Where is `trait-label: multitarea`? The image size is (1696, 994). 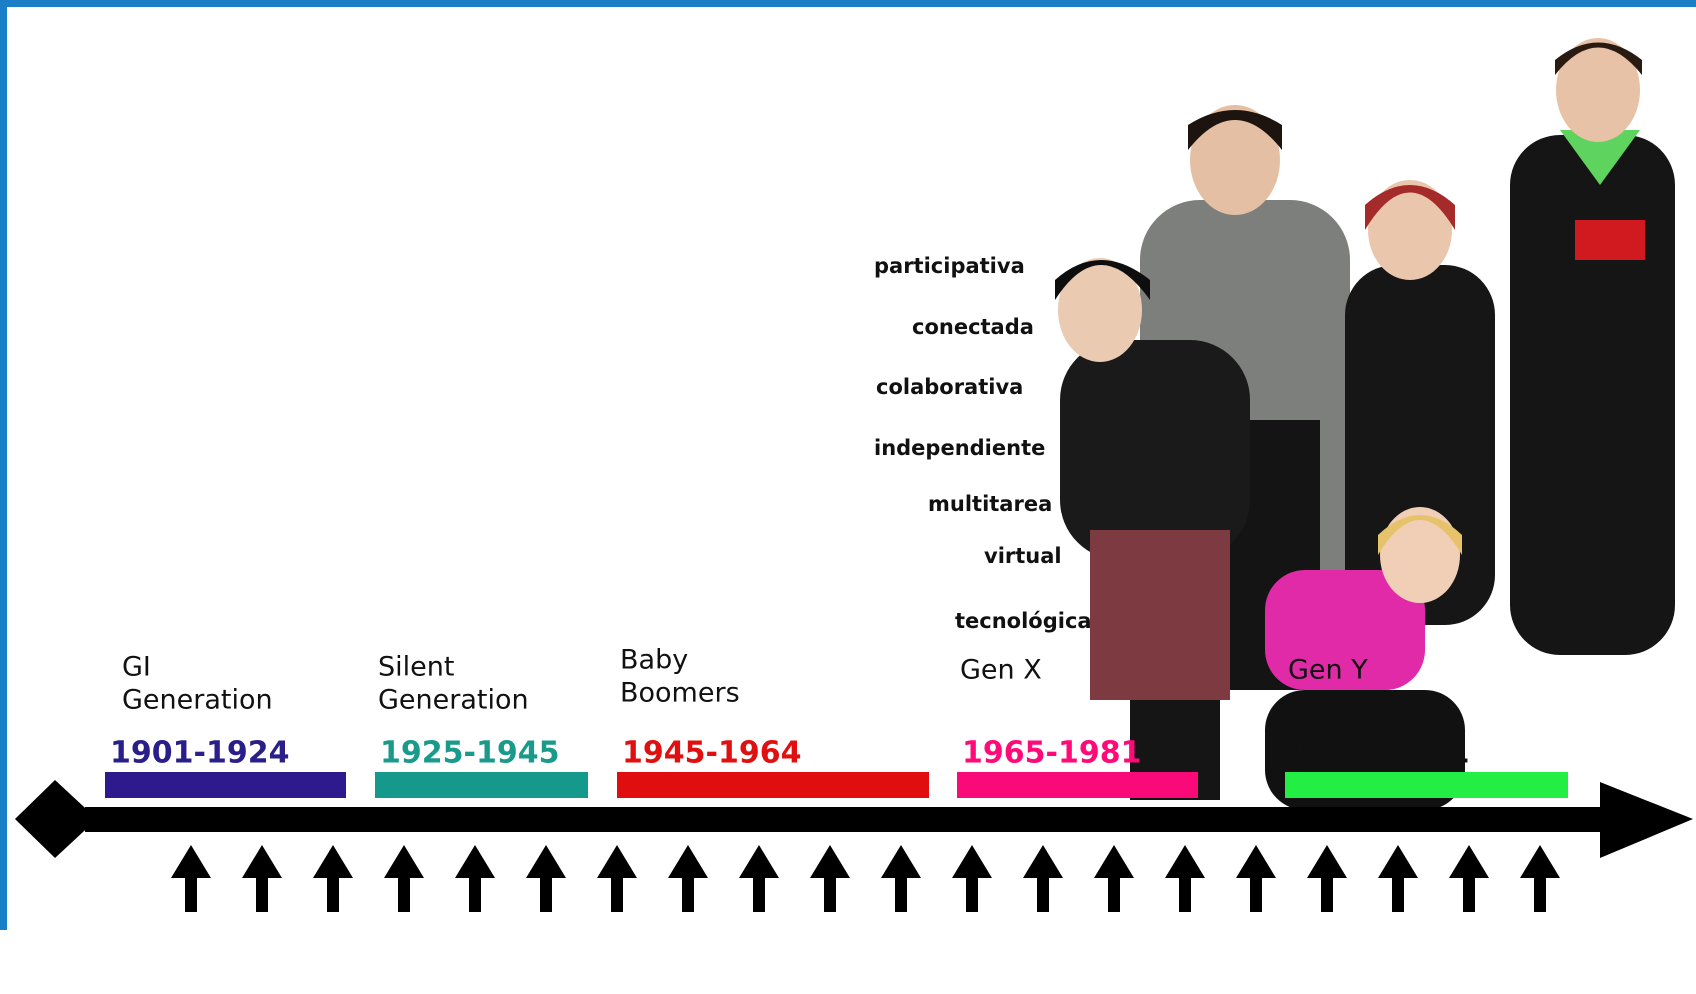
trait-label: multitarea is located at coordinates (990, 504).